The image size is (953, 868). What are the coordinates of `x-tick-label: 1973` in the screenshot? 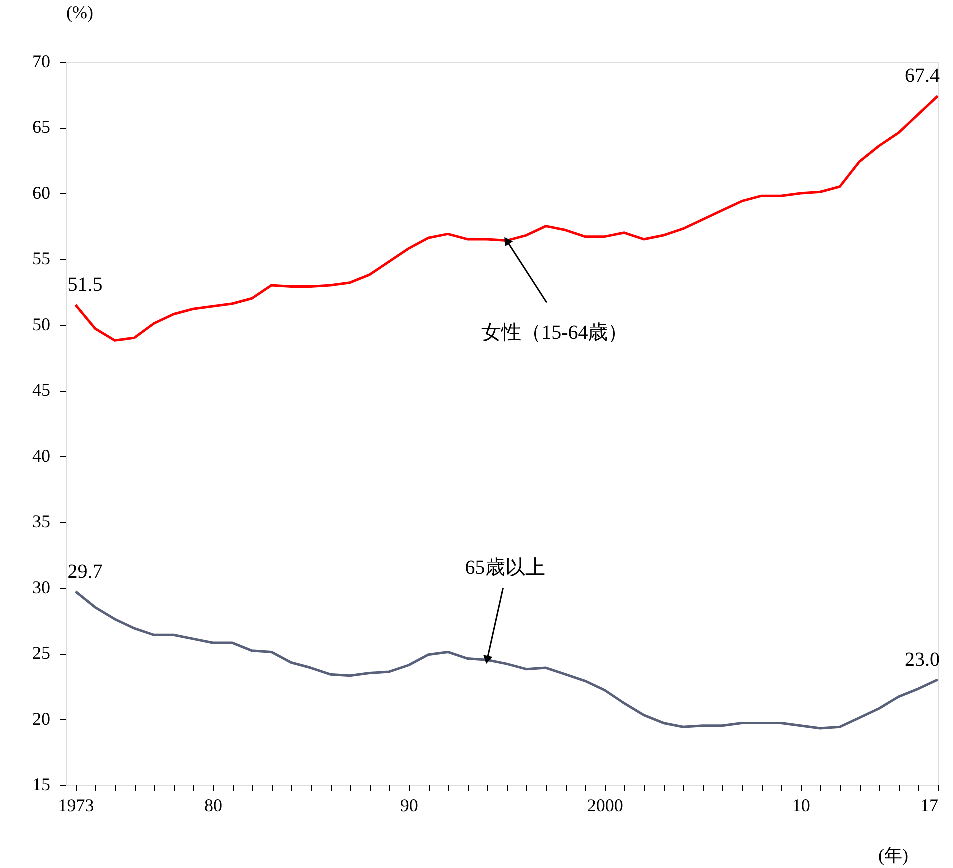 It's located at (76, 806).